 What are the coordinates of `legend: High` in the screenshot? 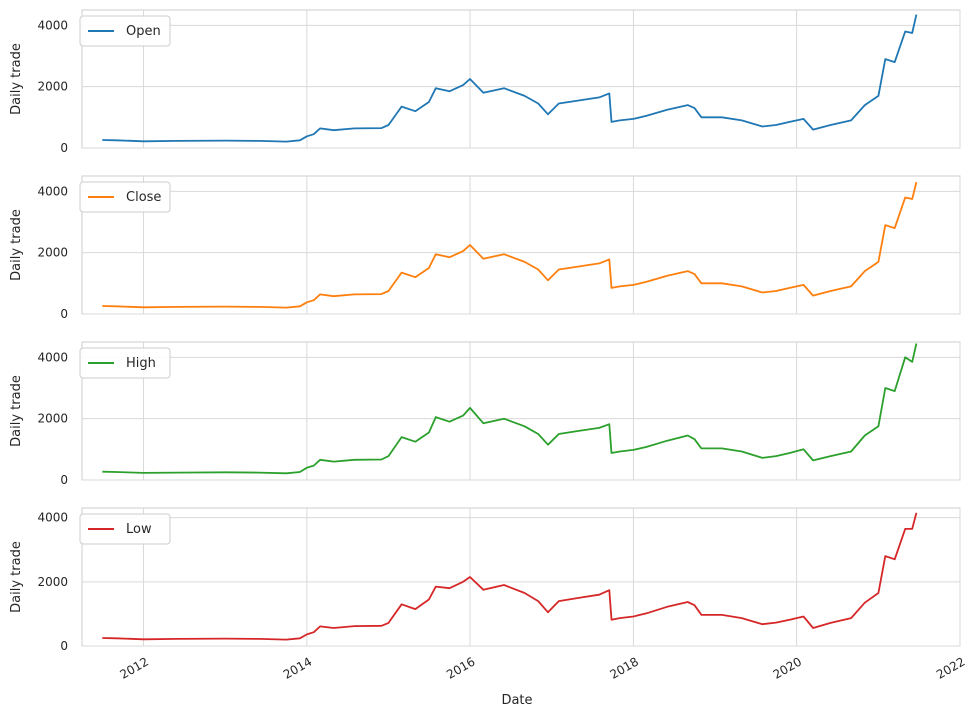 It's located at (125, 363).